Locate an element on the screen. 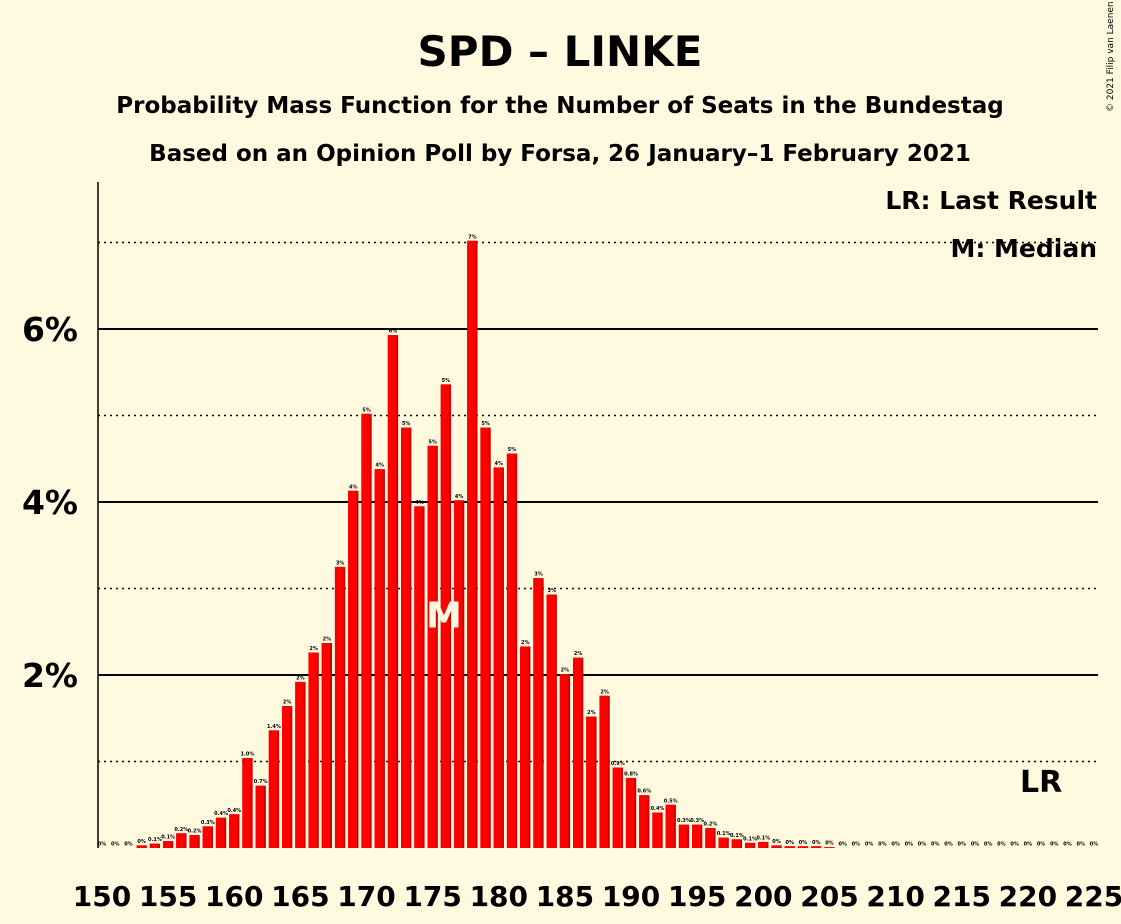 Image resolution: width=1121 pixels, height=924 pixels. data-label: 0.8% is located at coordinates (631, 774).